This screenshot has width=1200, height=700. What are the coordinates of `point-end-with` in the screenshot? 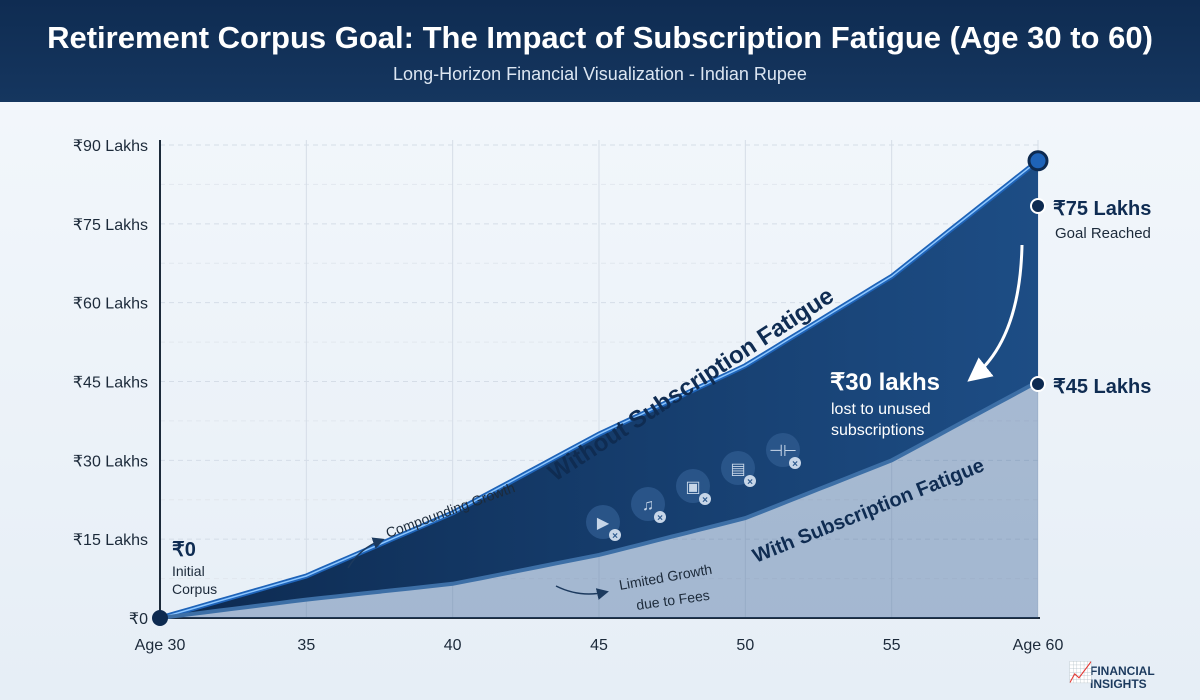 It's located at (1038, 384).